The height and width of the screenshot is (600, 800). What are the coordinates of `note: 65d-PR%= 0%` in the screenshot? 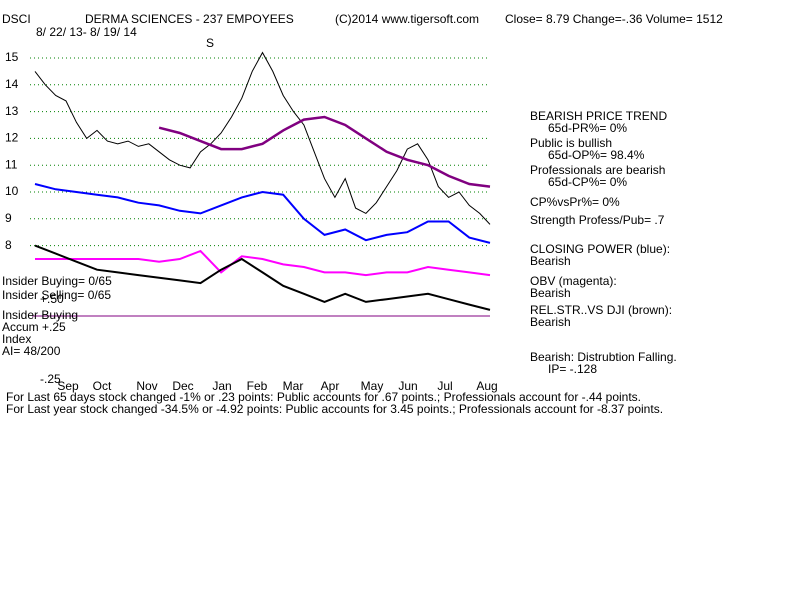 It's located at (587, 128).